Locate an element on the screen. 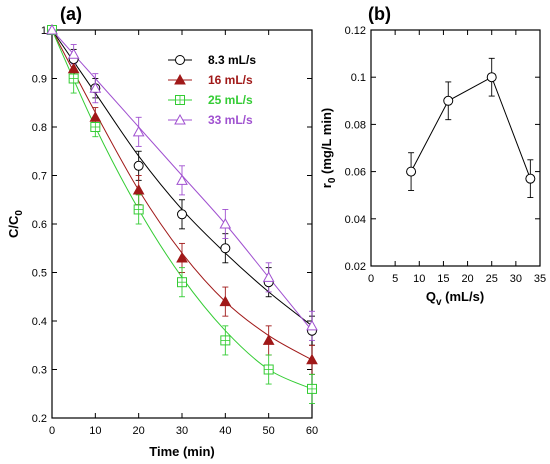  panel-a-y-axis-label-sub: 0 is located at coordinates (19, 213).